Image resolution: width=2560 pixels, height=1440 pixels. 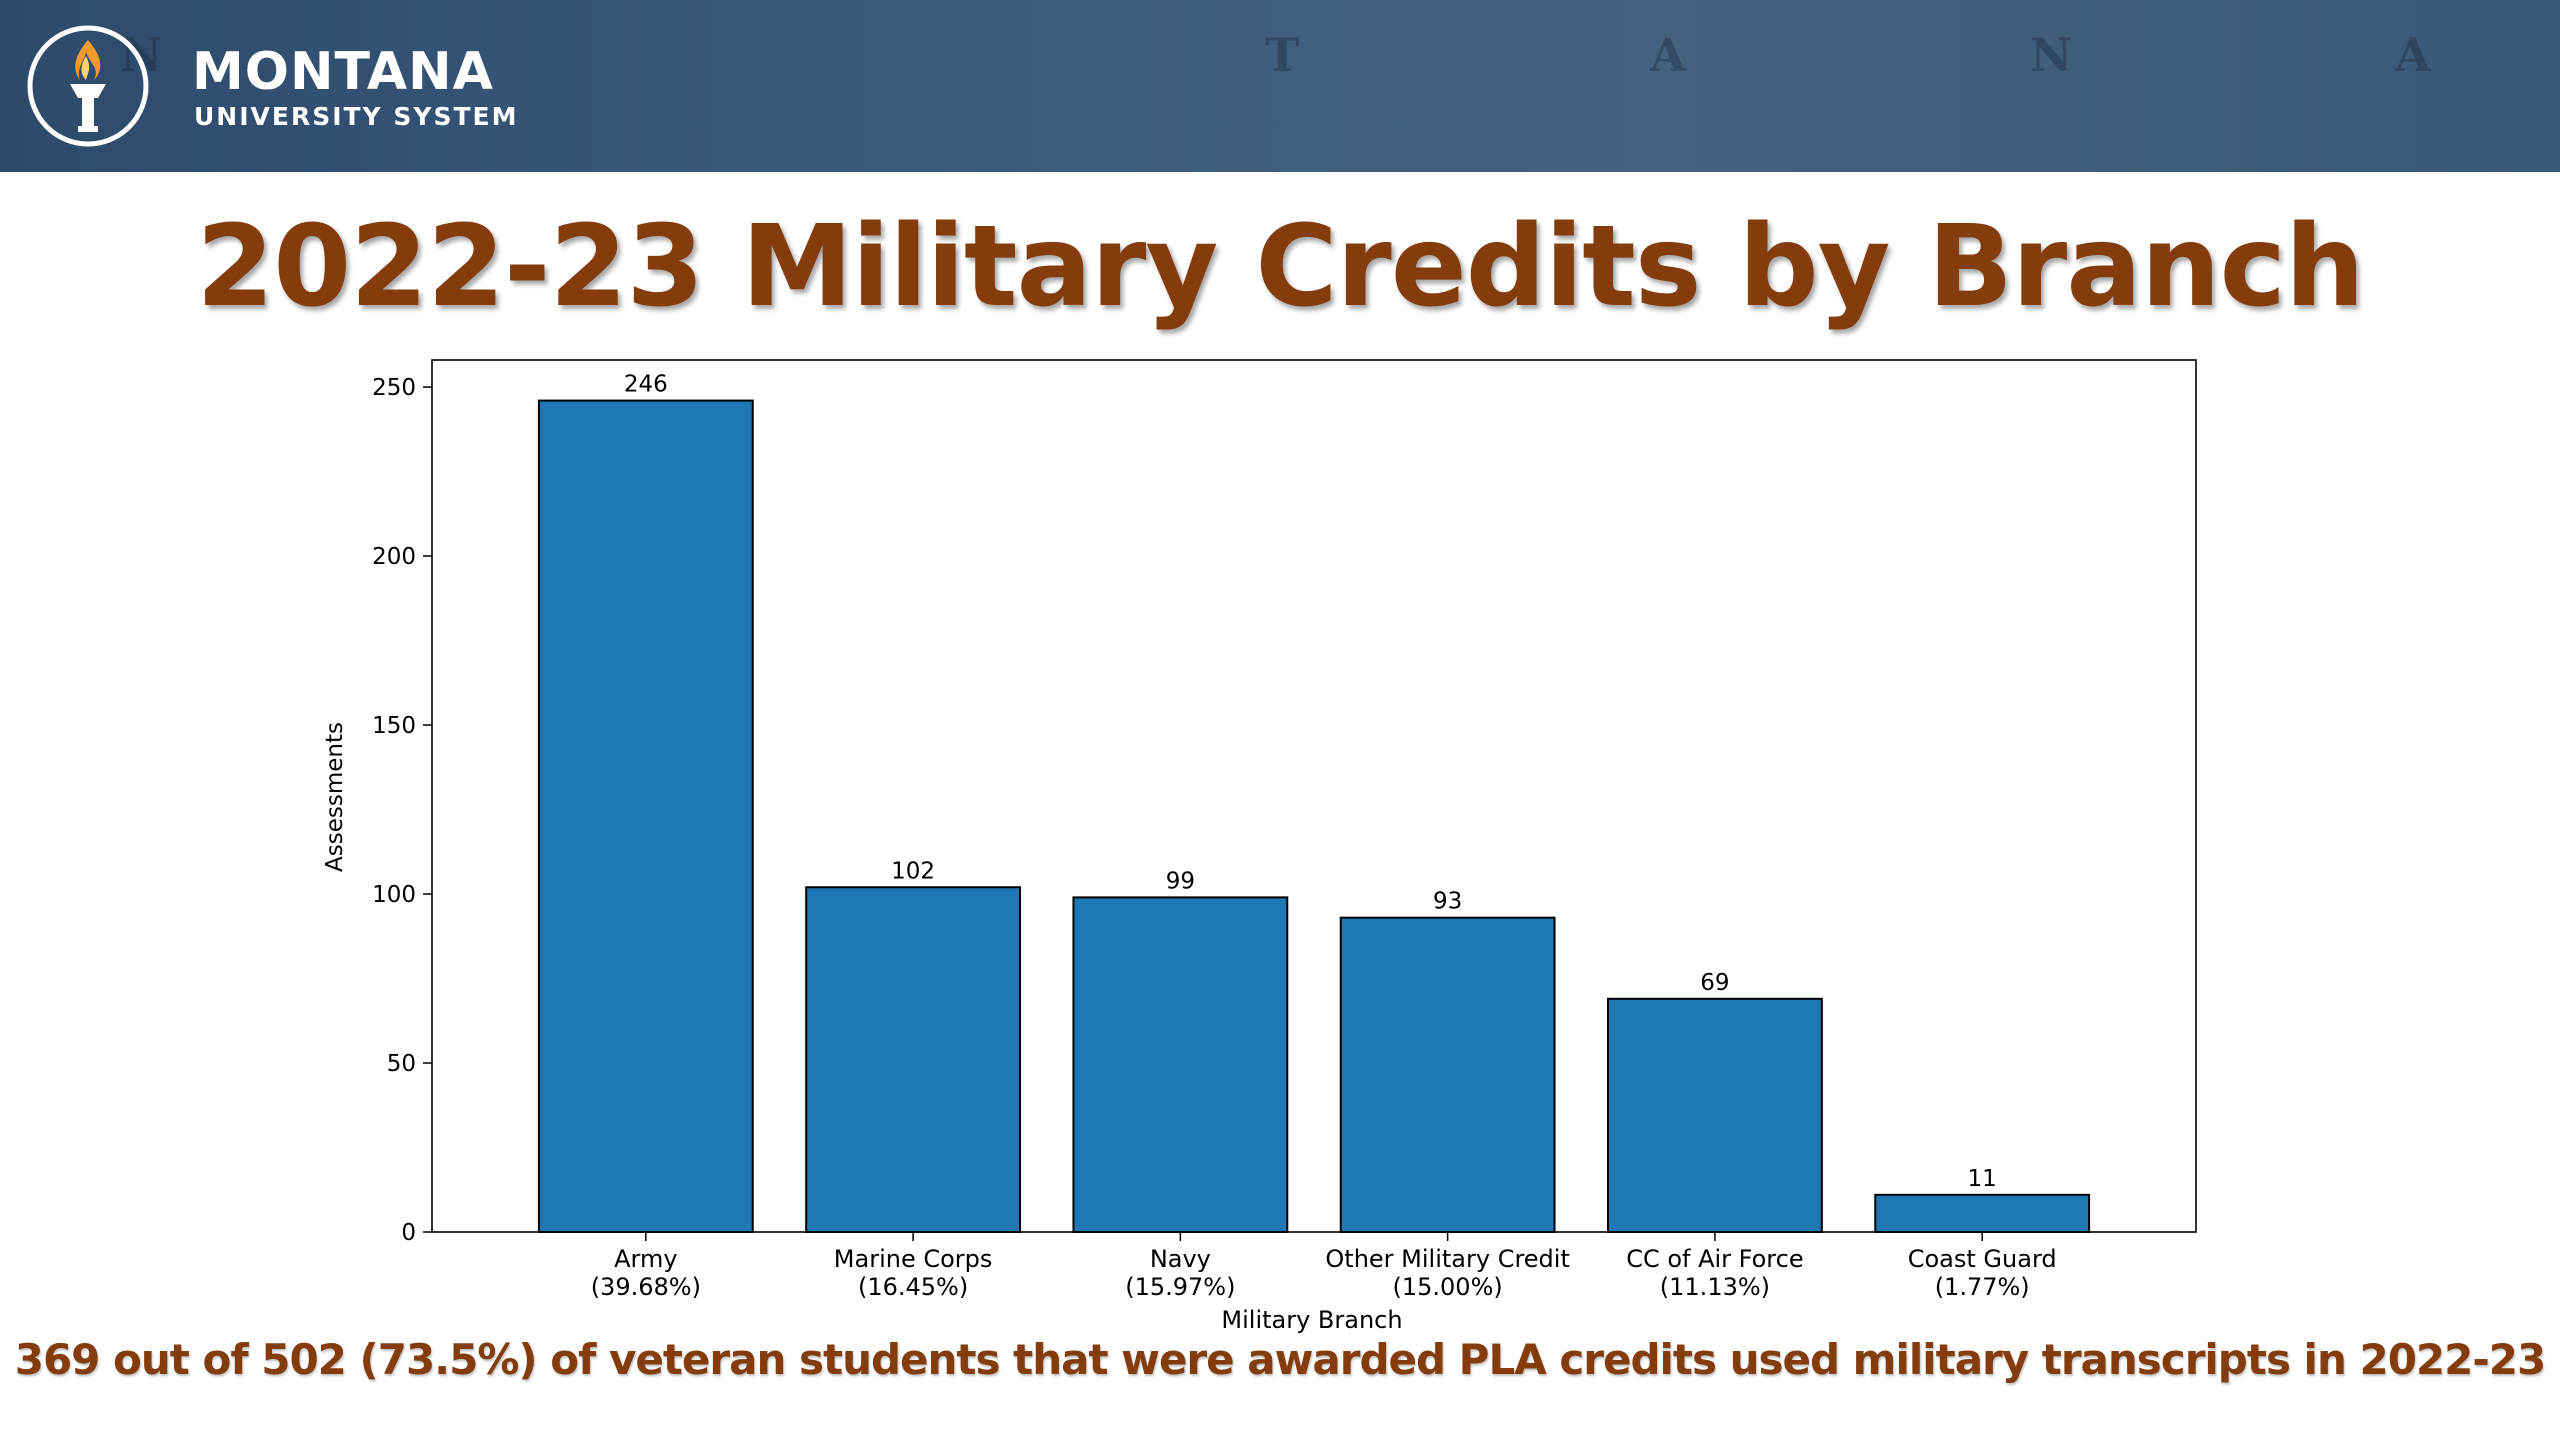 What do you see at coordinates (1283, 55) in the screenshot?
I see `map-letter: T` at bounding box center [1283, 55].